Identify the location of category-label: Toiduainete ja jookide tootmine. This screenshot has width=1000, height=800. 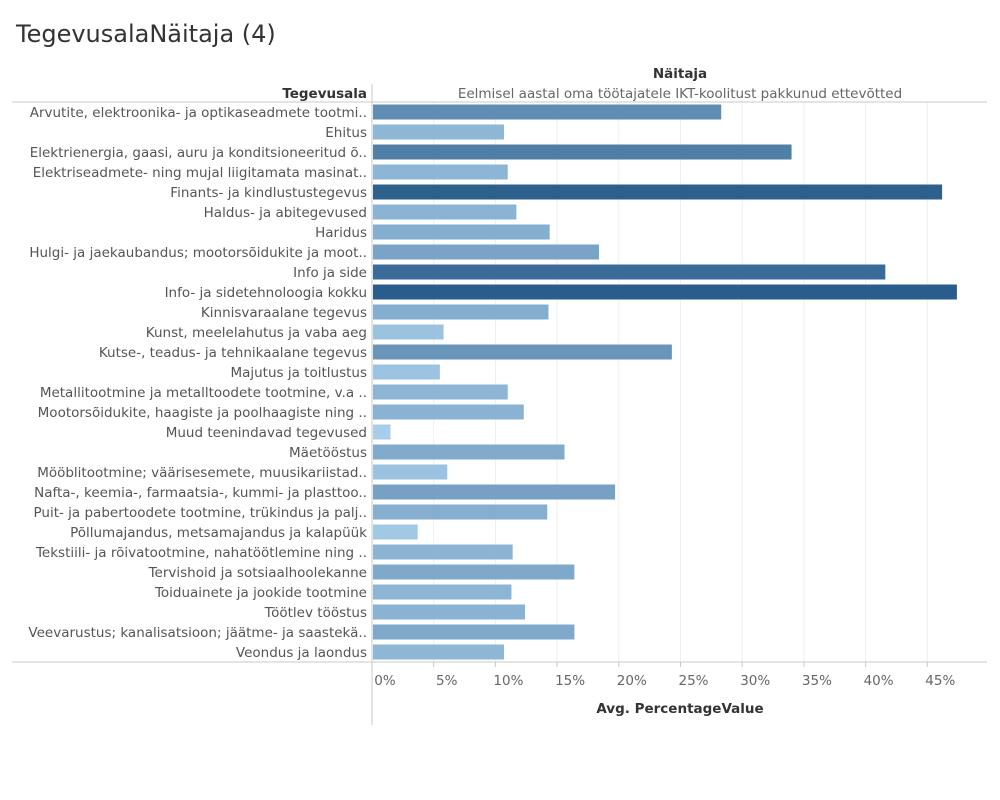
(260, 593).